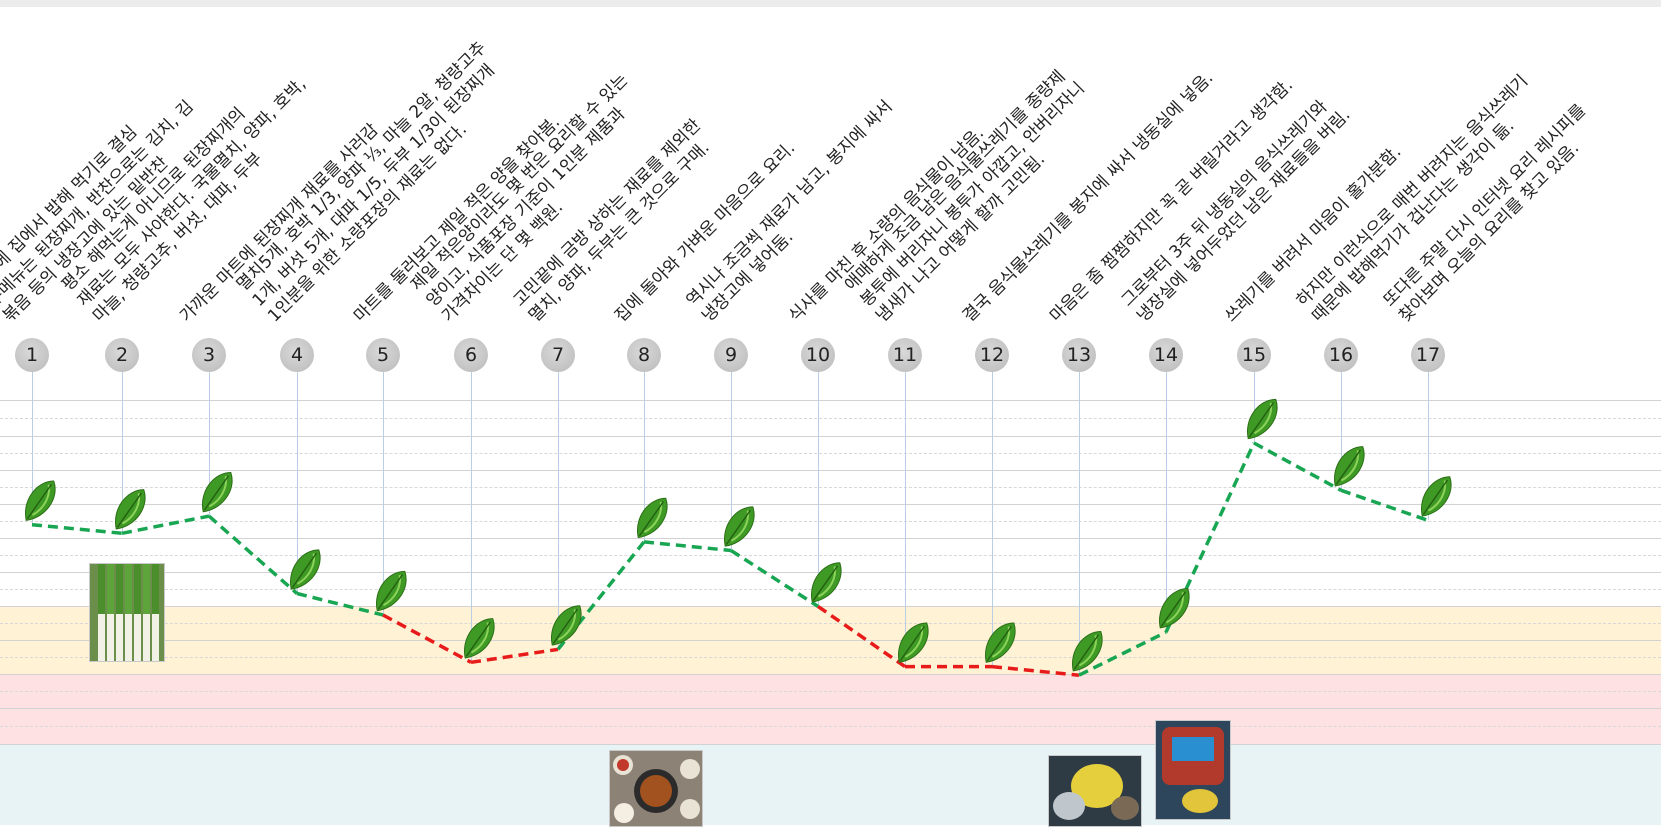 This screenshot has width=1661, height=827. Describe the element at coordinates (1125, 808) in the screenshot. I see `bag` at that location.